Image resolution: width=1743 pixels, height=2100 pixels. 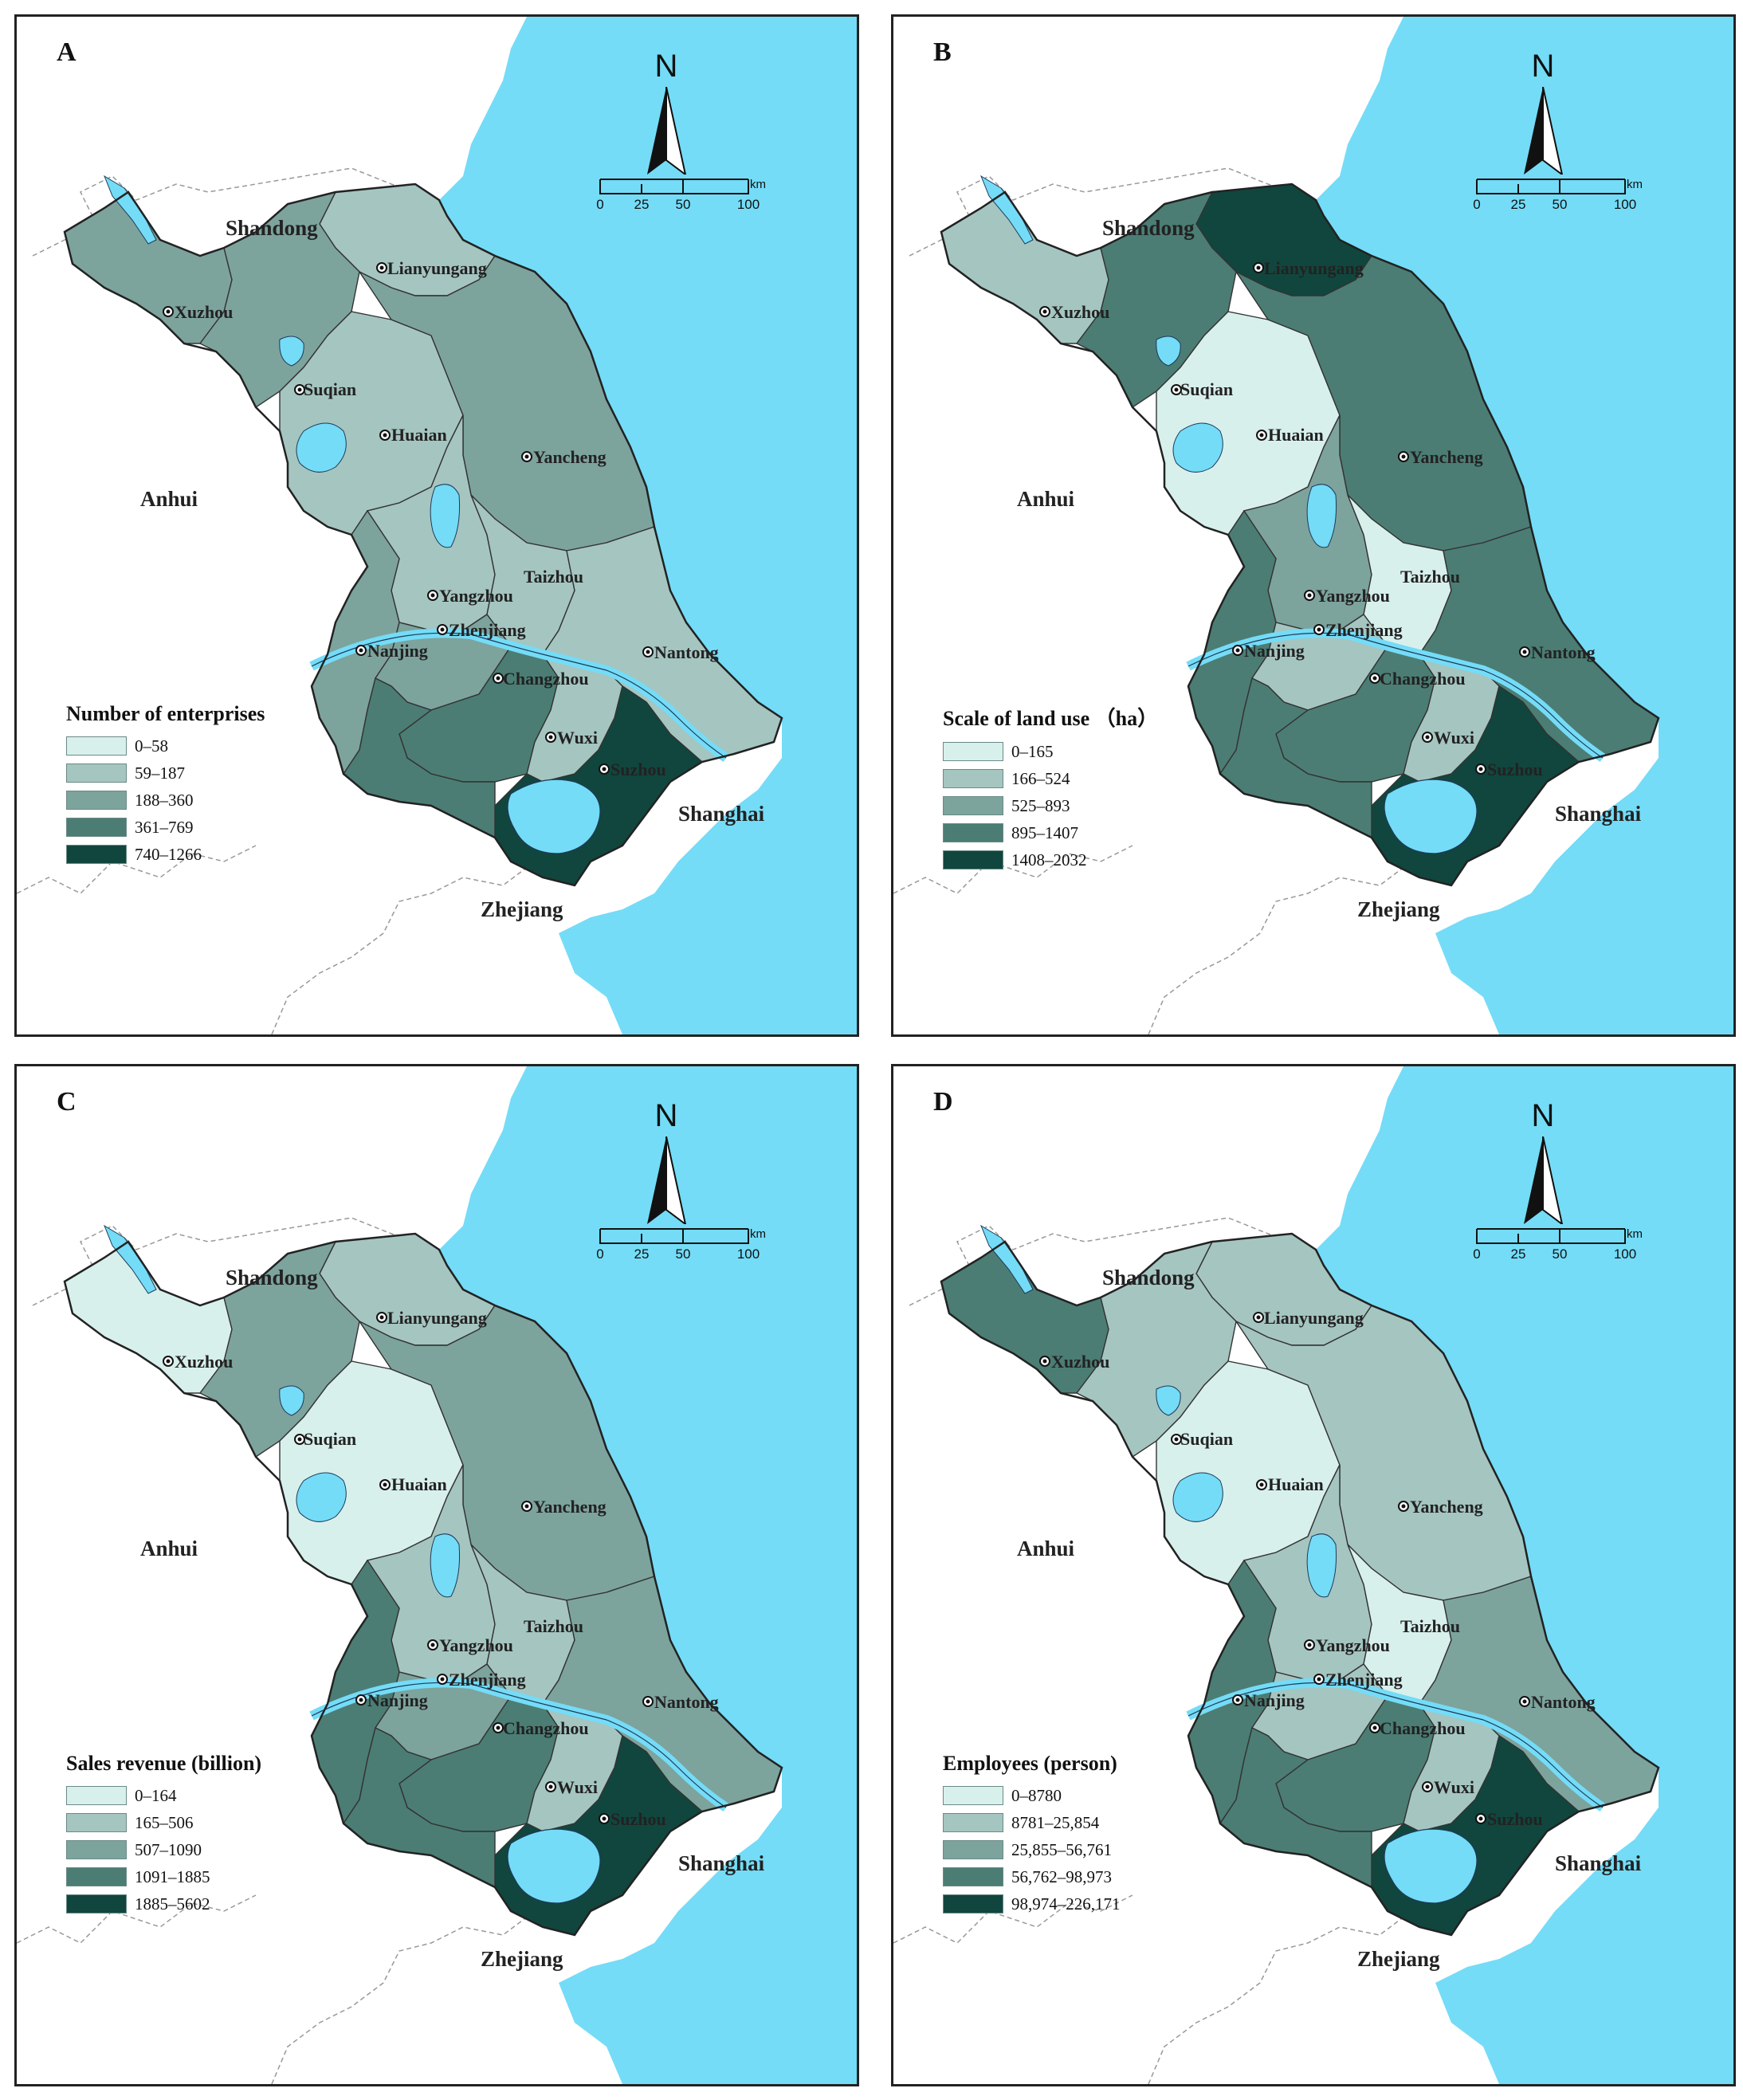 I want to click on sea, so click(x=648, y=525).